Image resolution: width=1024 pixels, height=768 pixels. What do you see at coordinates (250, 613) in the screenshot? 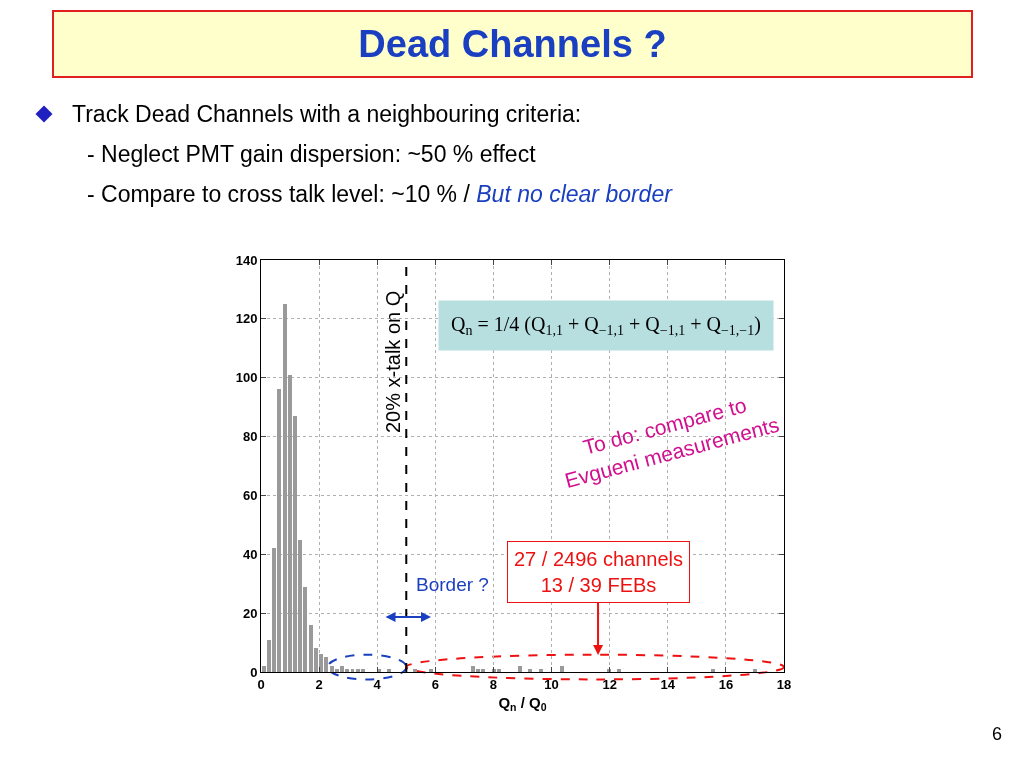
I see `y-tick-label: 20` at bounding box center [250, 613].